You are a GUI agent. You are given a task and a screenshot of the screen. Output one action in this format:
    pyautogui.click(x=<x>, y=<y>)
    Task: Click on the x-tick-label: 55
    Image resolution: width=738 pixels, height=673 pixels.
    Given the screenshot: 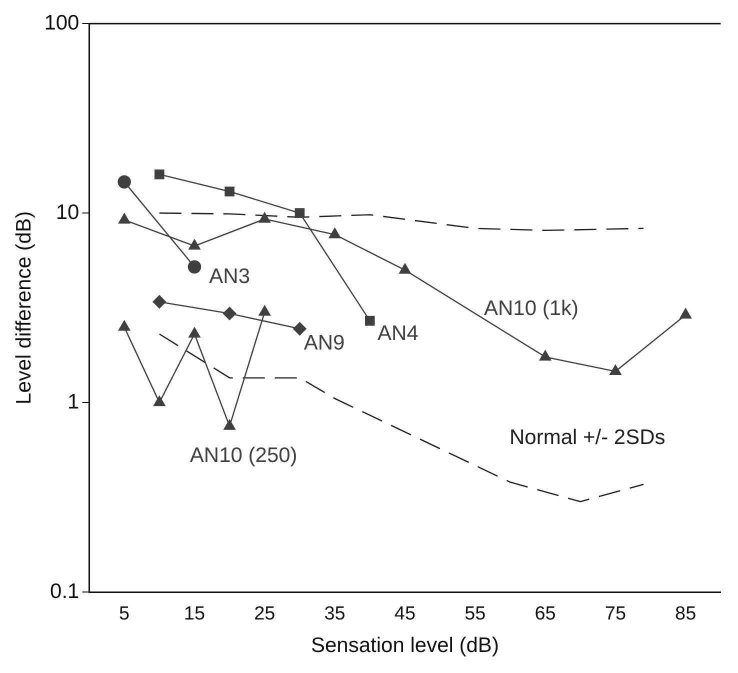 What is the action you would take?
    pyautogui.click(x=475, y=614)
    